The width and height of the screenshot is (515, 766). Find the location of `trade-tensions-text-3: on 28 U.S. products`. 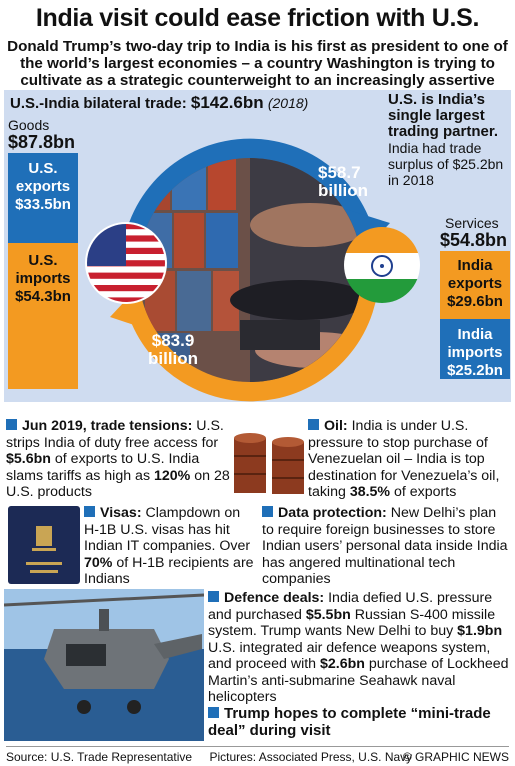

trade-tensions-text-3: on 28 U.S. products is located at coordinates (118, 484).